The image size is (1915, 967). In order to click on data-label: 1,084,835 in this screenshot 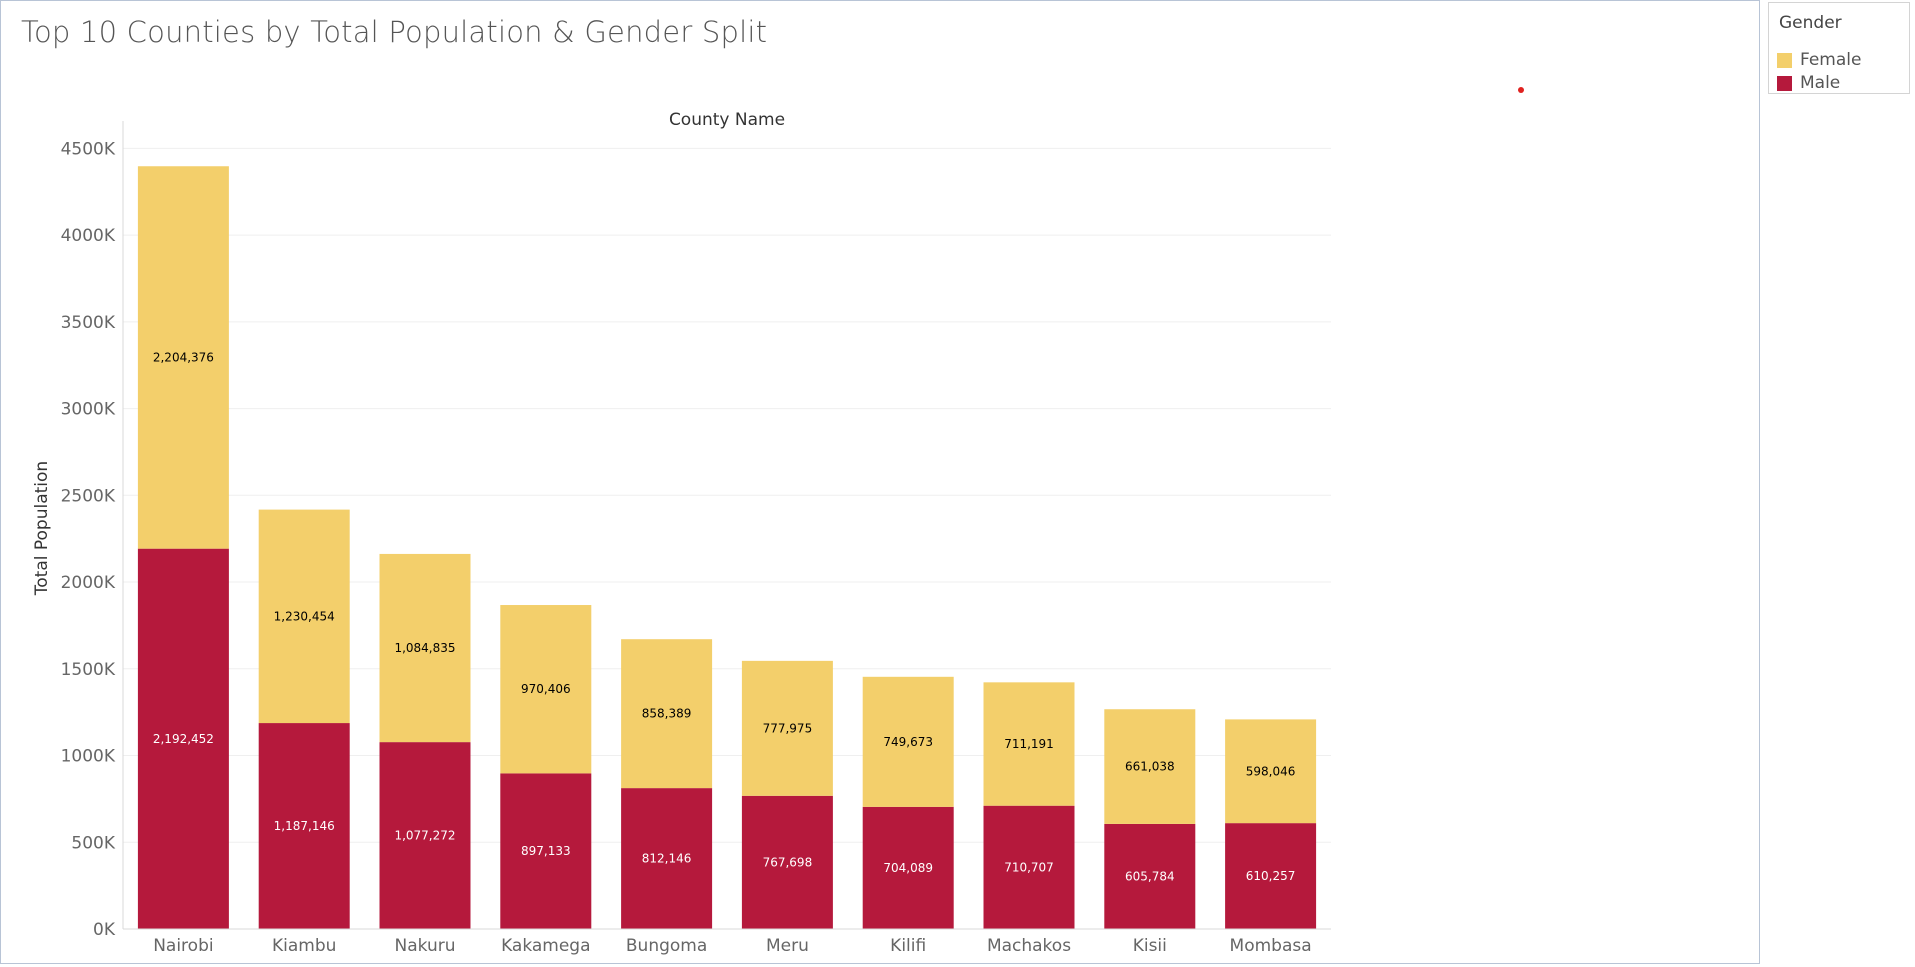, I will do `click(424, 648)`.